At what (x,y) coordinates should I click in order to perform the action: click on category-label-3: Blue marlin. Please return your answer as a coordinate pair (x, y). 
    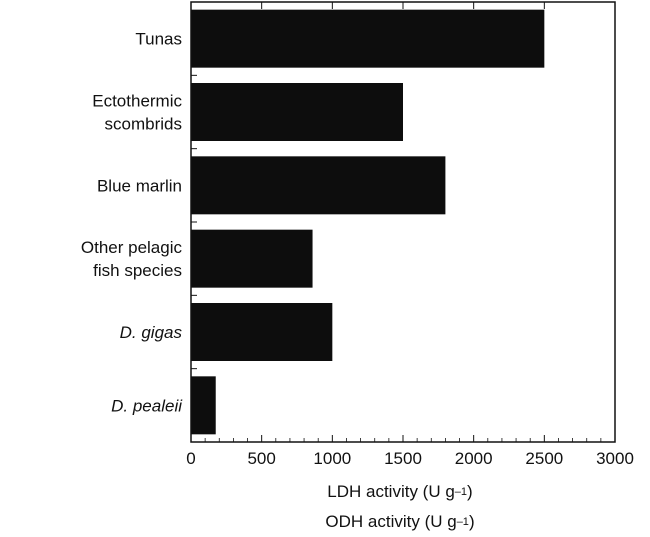
    Looking at the image, I should click on (139, 185).